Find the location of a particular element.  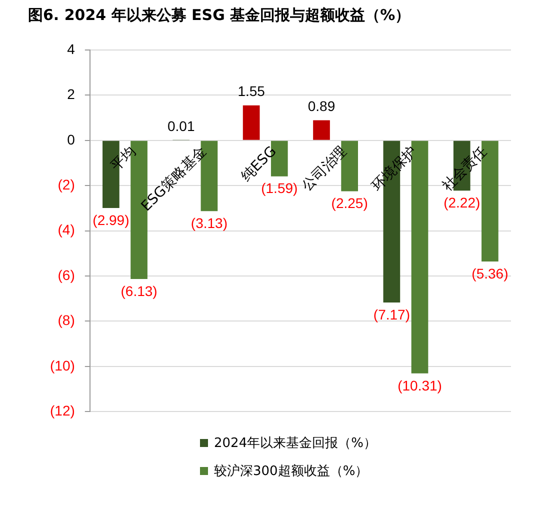

data-label: (2.25) is located at coordinates (349, 203).